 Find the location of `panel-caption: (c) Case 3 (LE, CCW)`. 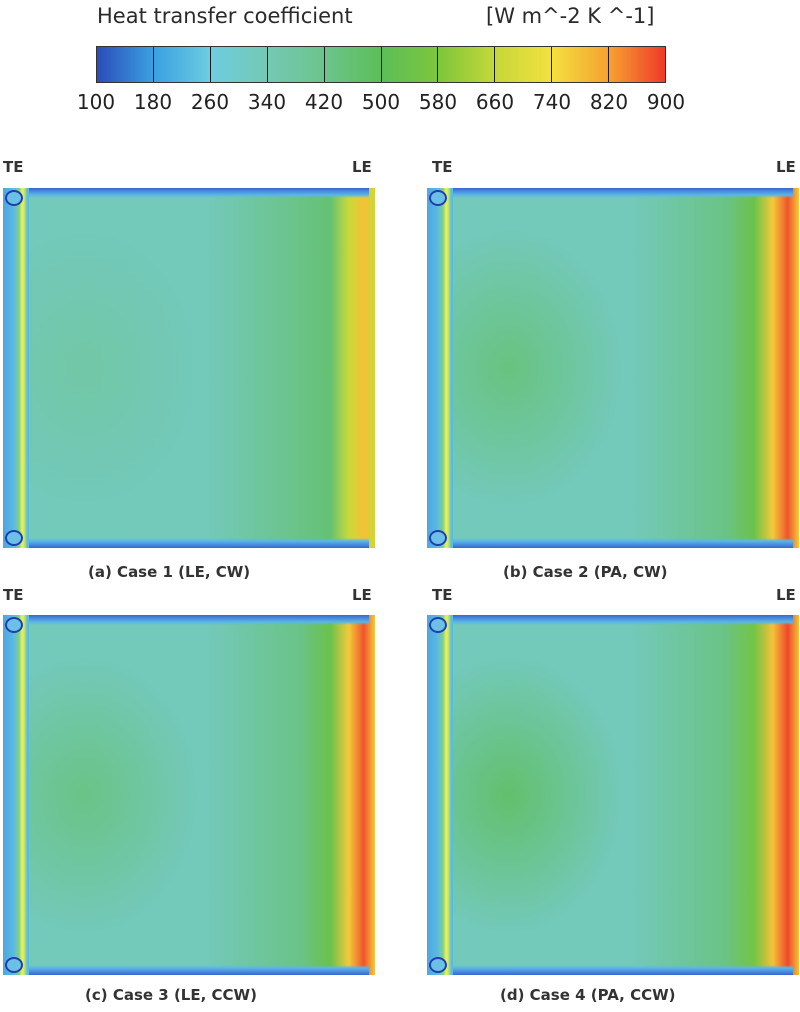

panel-caption: (c) Case 3 (LE, CCW) is located at coordinates (171, 995).